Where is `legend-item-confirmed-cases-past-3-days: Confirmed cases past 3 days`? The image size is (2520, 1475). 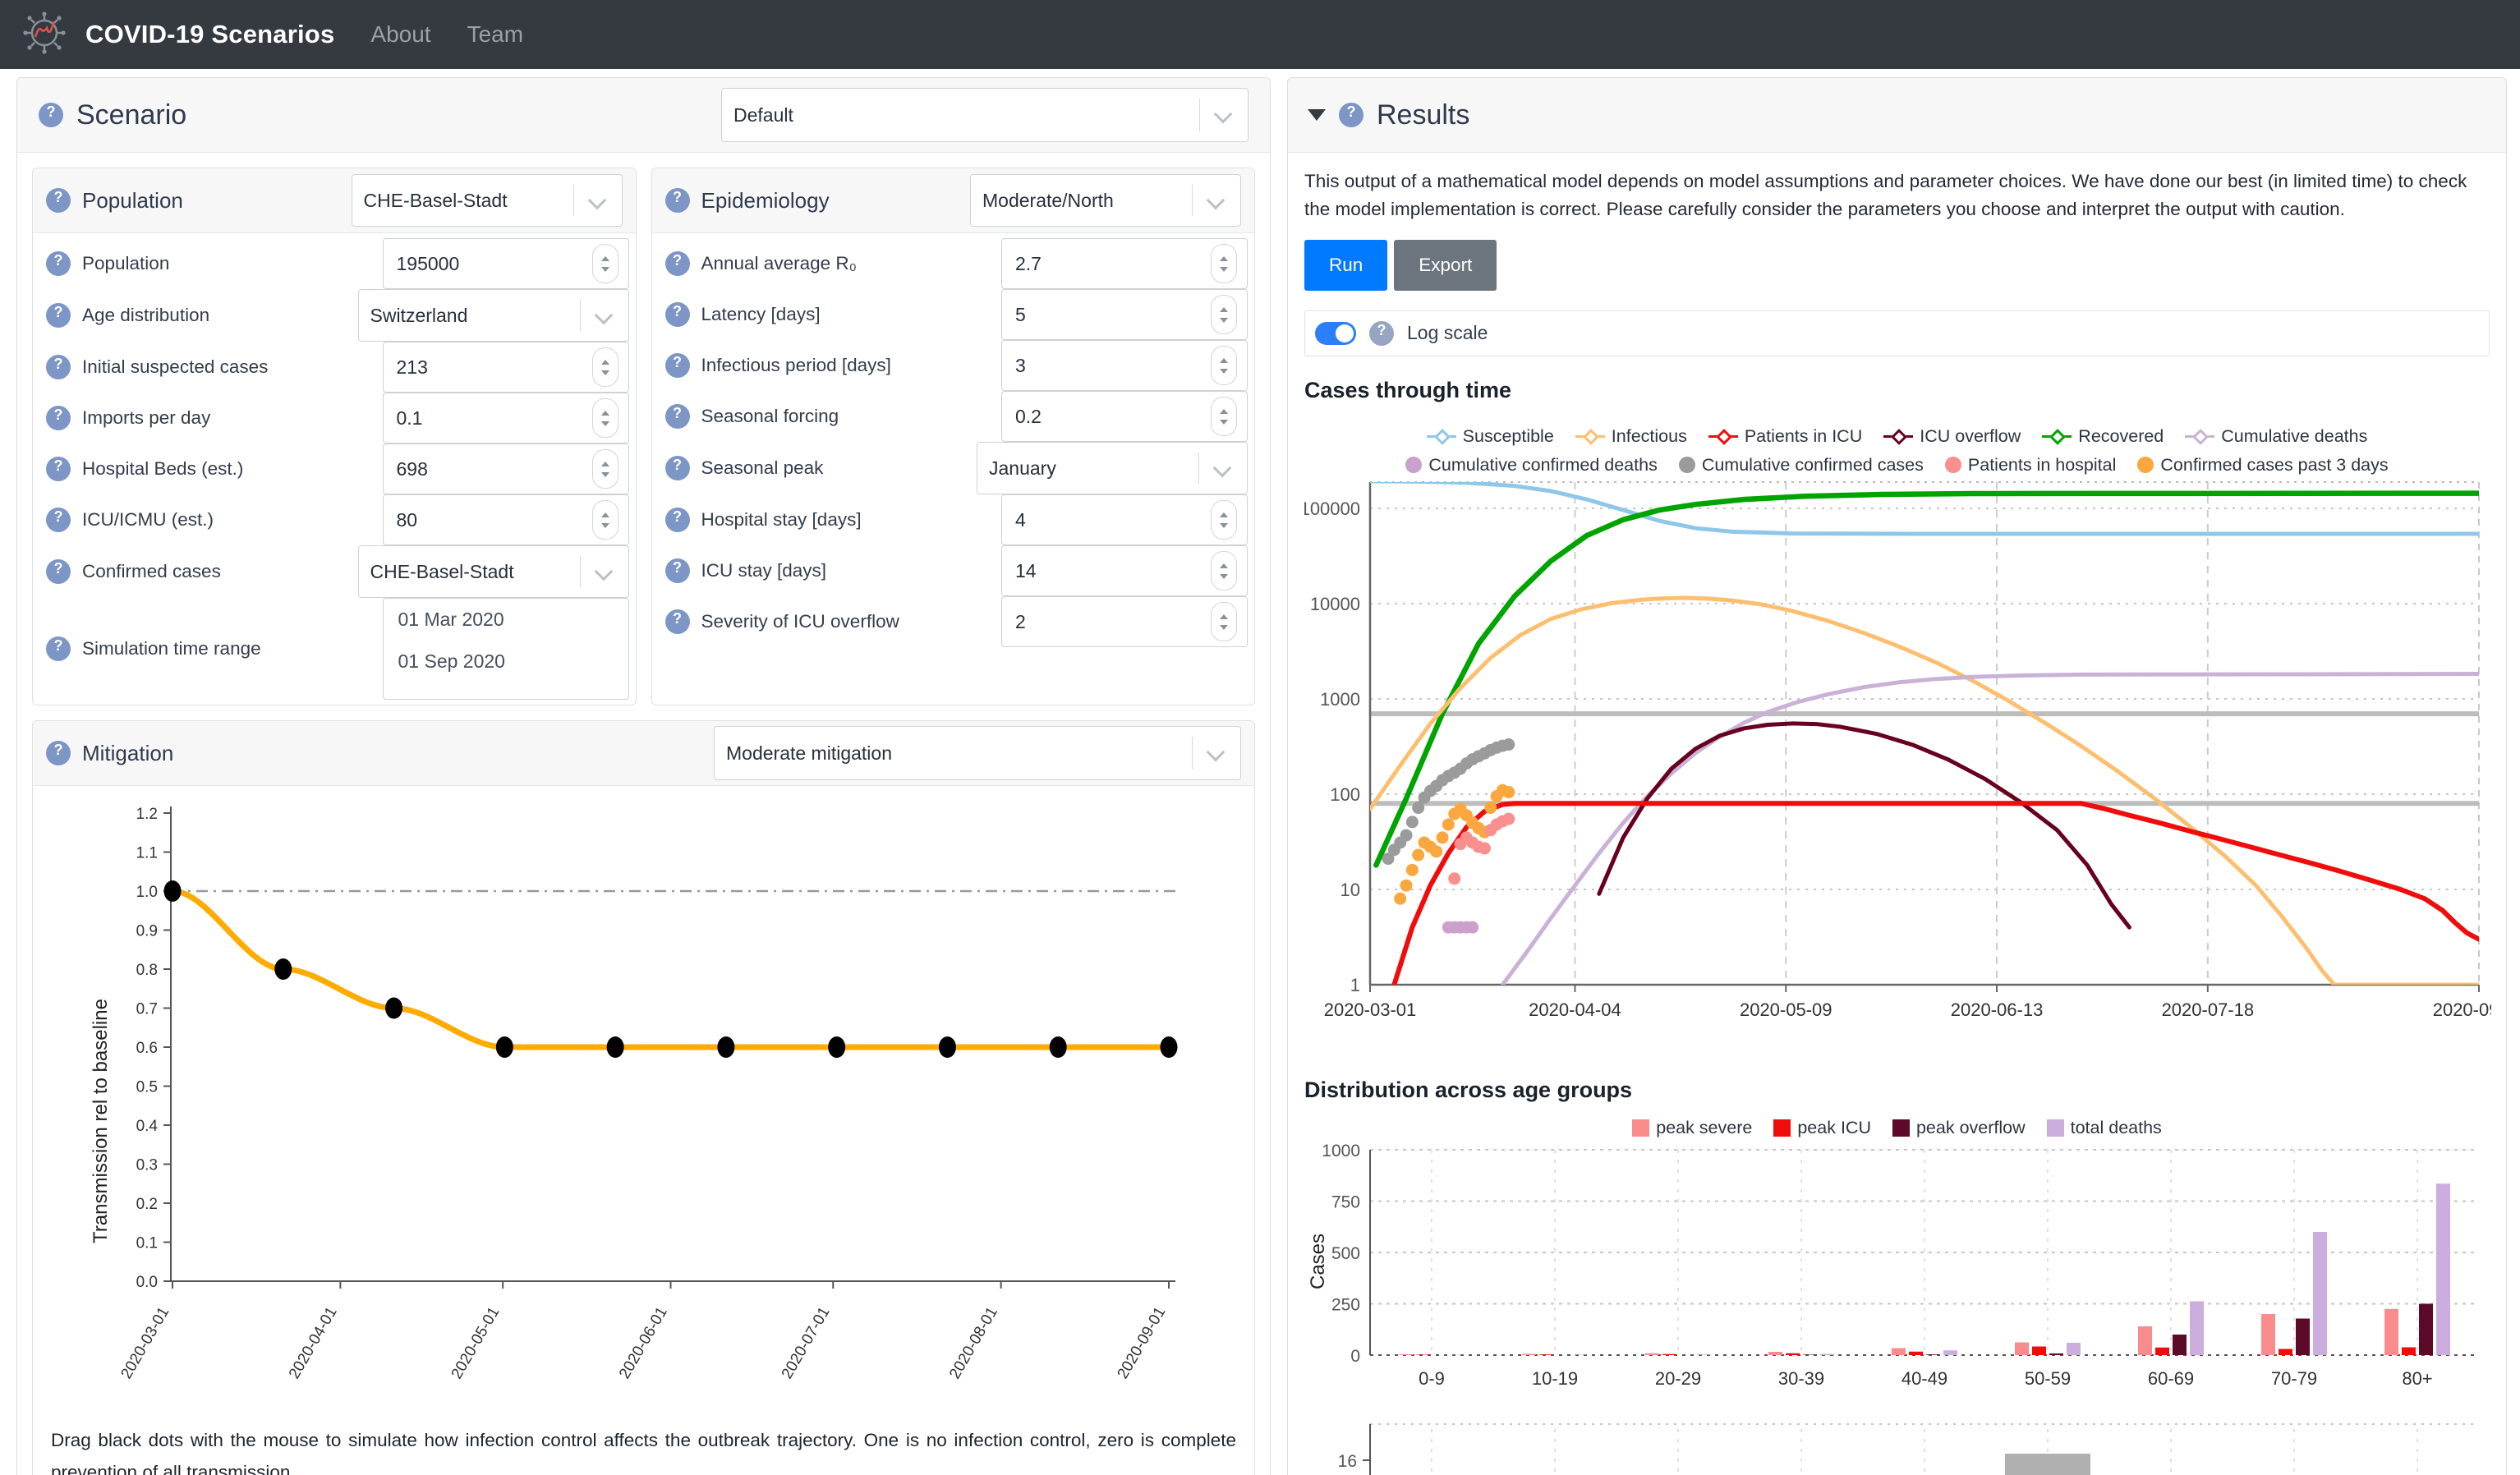 legend-item-confirmed-cases-past-3-days: Confirmed cases past 3 days is located at coordinates (2263, 465).